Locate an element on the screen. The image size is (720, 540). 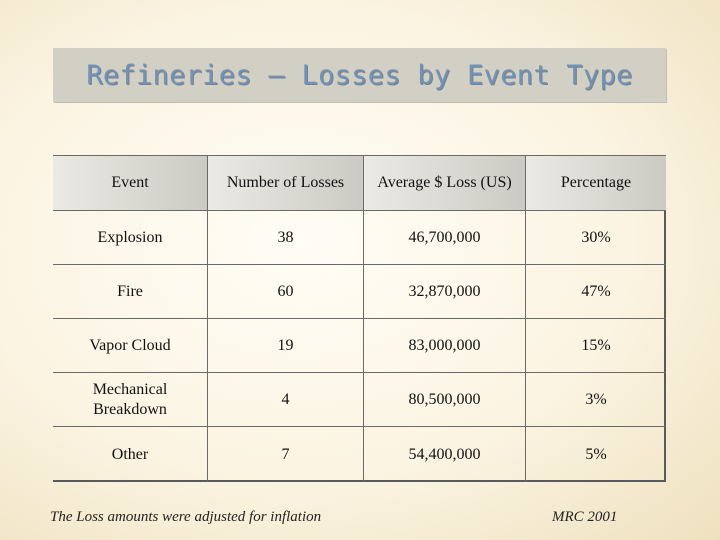
table-cell-percentage: 47% is located at coordinates (595, 291).